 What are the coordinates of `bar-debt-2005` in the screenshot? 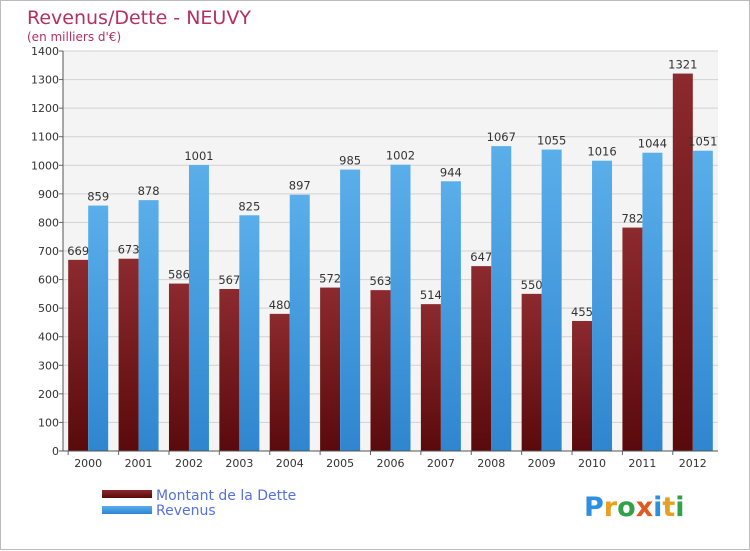 It's located at (330, 369).